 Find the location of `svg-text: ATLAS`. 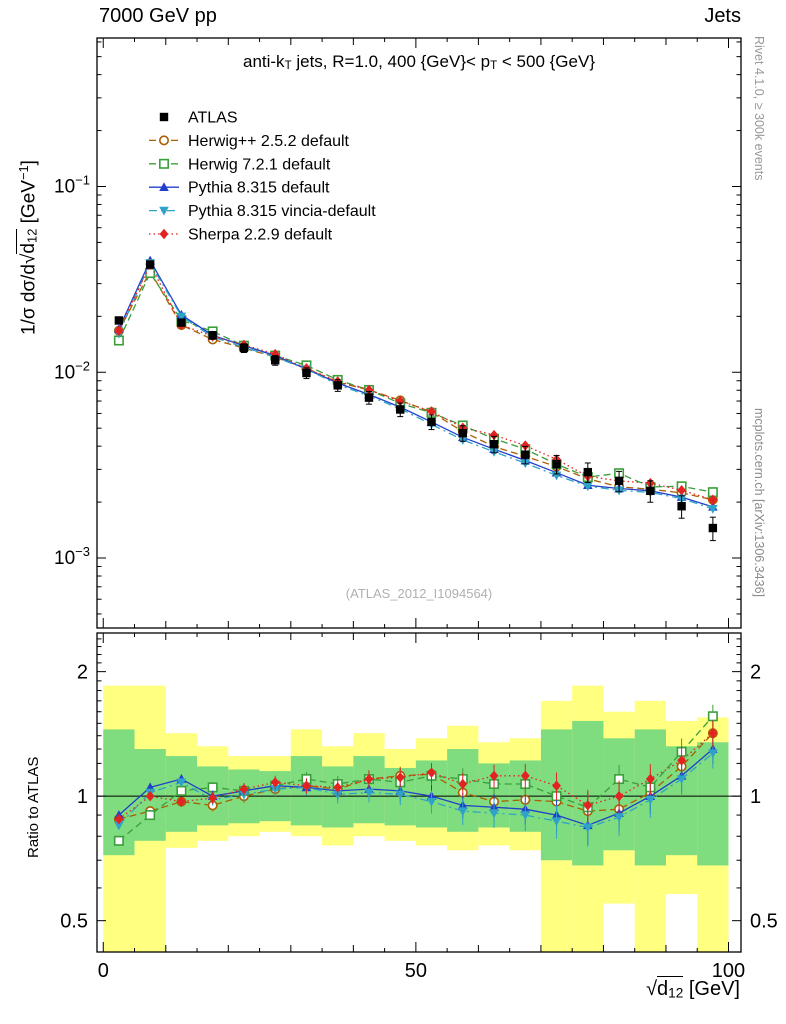

svg-text: ATLAS is located at coordinates (213, 118).